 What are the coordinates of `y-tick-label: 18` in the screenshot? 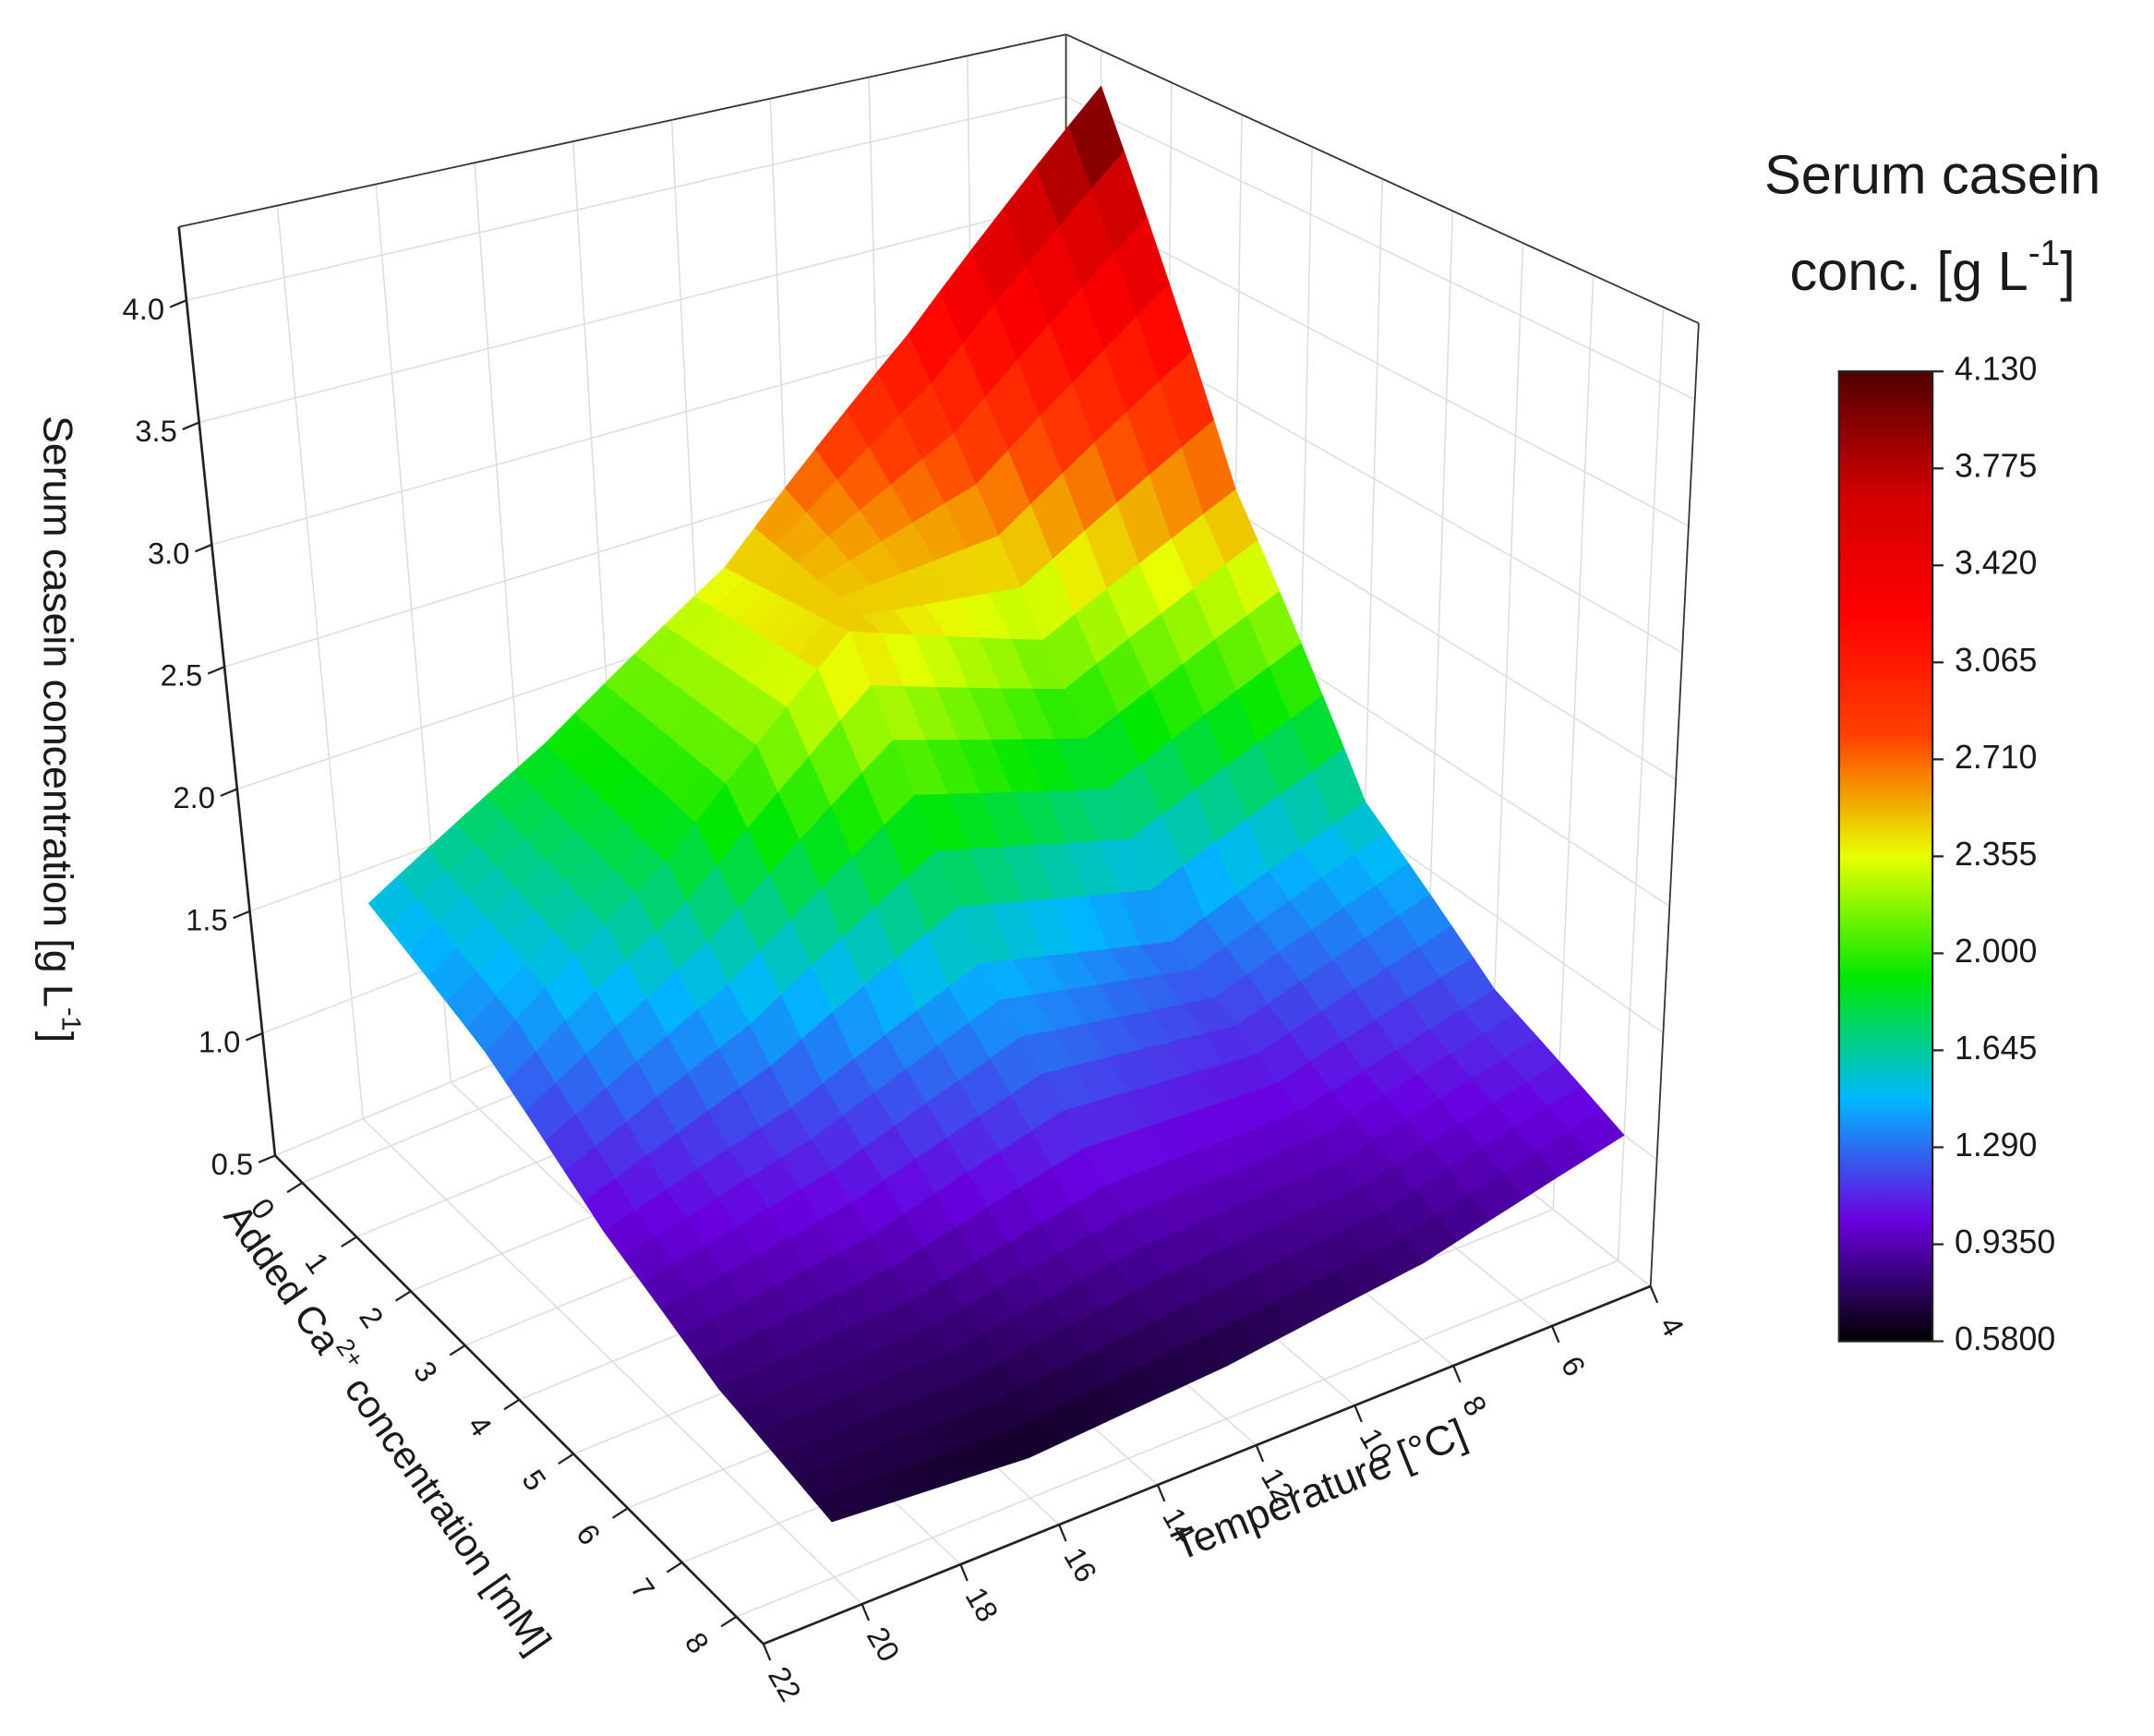 It's located at (982, 1604).